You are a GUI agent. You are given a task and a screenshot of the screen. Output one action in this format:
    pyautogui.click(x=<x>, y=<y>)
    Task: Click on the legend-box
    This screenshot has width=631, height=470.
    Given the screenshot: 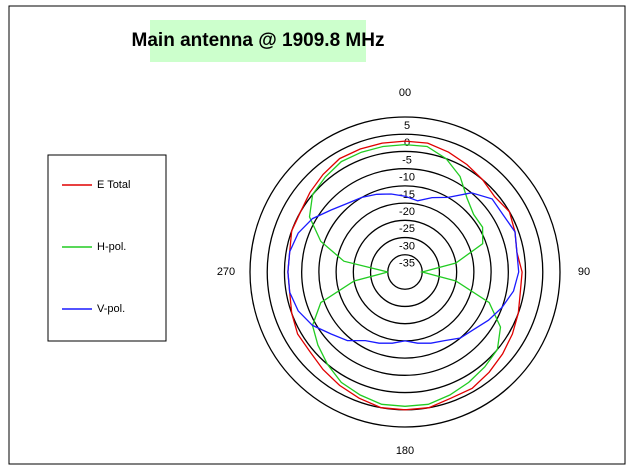 What is the action you would take?
    pyautogui.click(x=107, y=248)
    